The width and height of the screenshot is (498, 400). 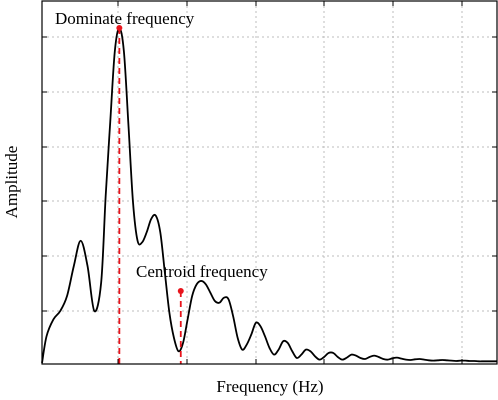 I want to click on x-axis-label: Frequency (Hz), so click(x=269, y=386).